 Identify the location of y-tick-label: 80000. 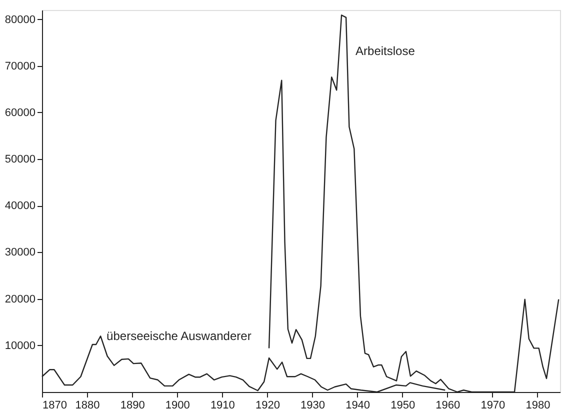
(20, 20).